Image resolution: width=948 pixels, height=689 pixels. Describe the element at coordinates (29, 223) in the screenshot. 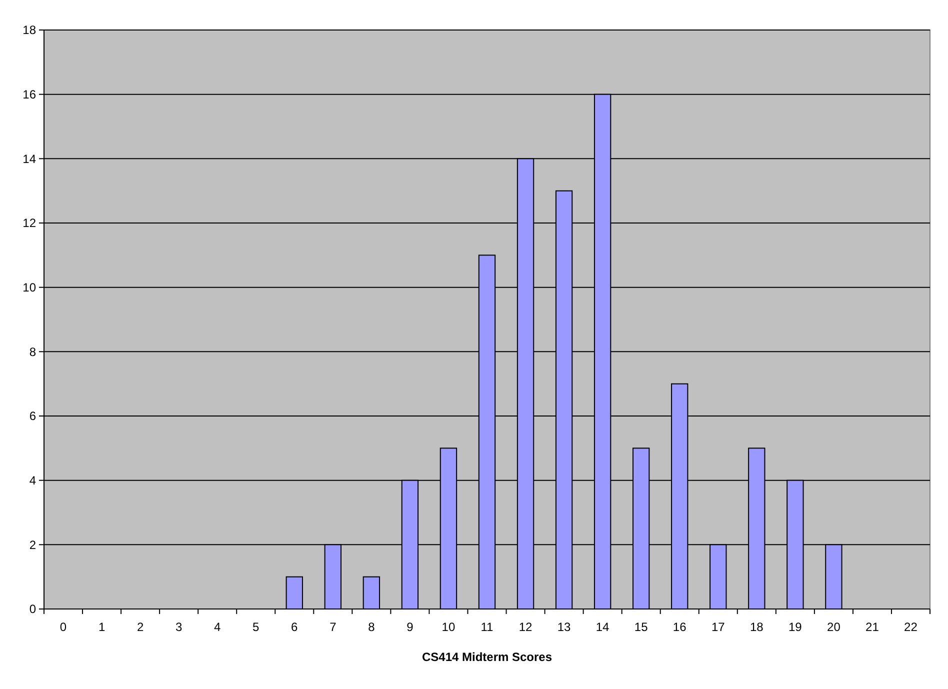

I see `y-tick-label: 12` at that location.